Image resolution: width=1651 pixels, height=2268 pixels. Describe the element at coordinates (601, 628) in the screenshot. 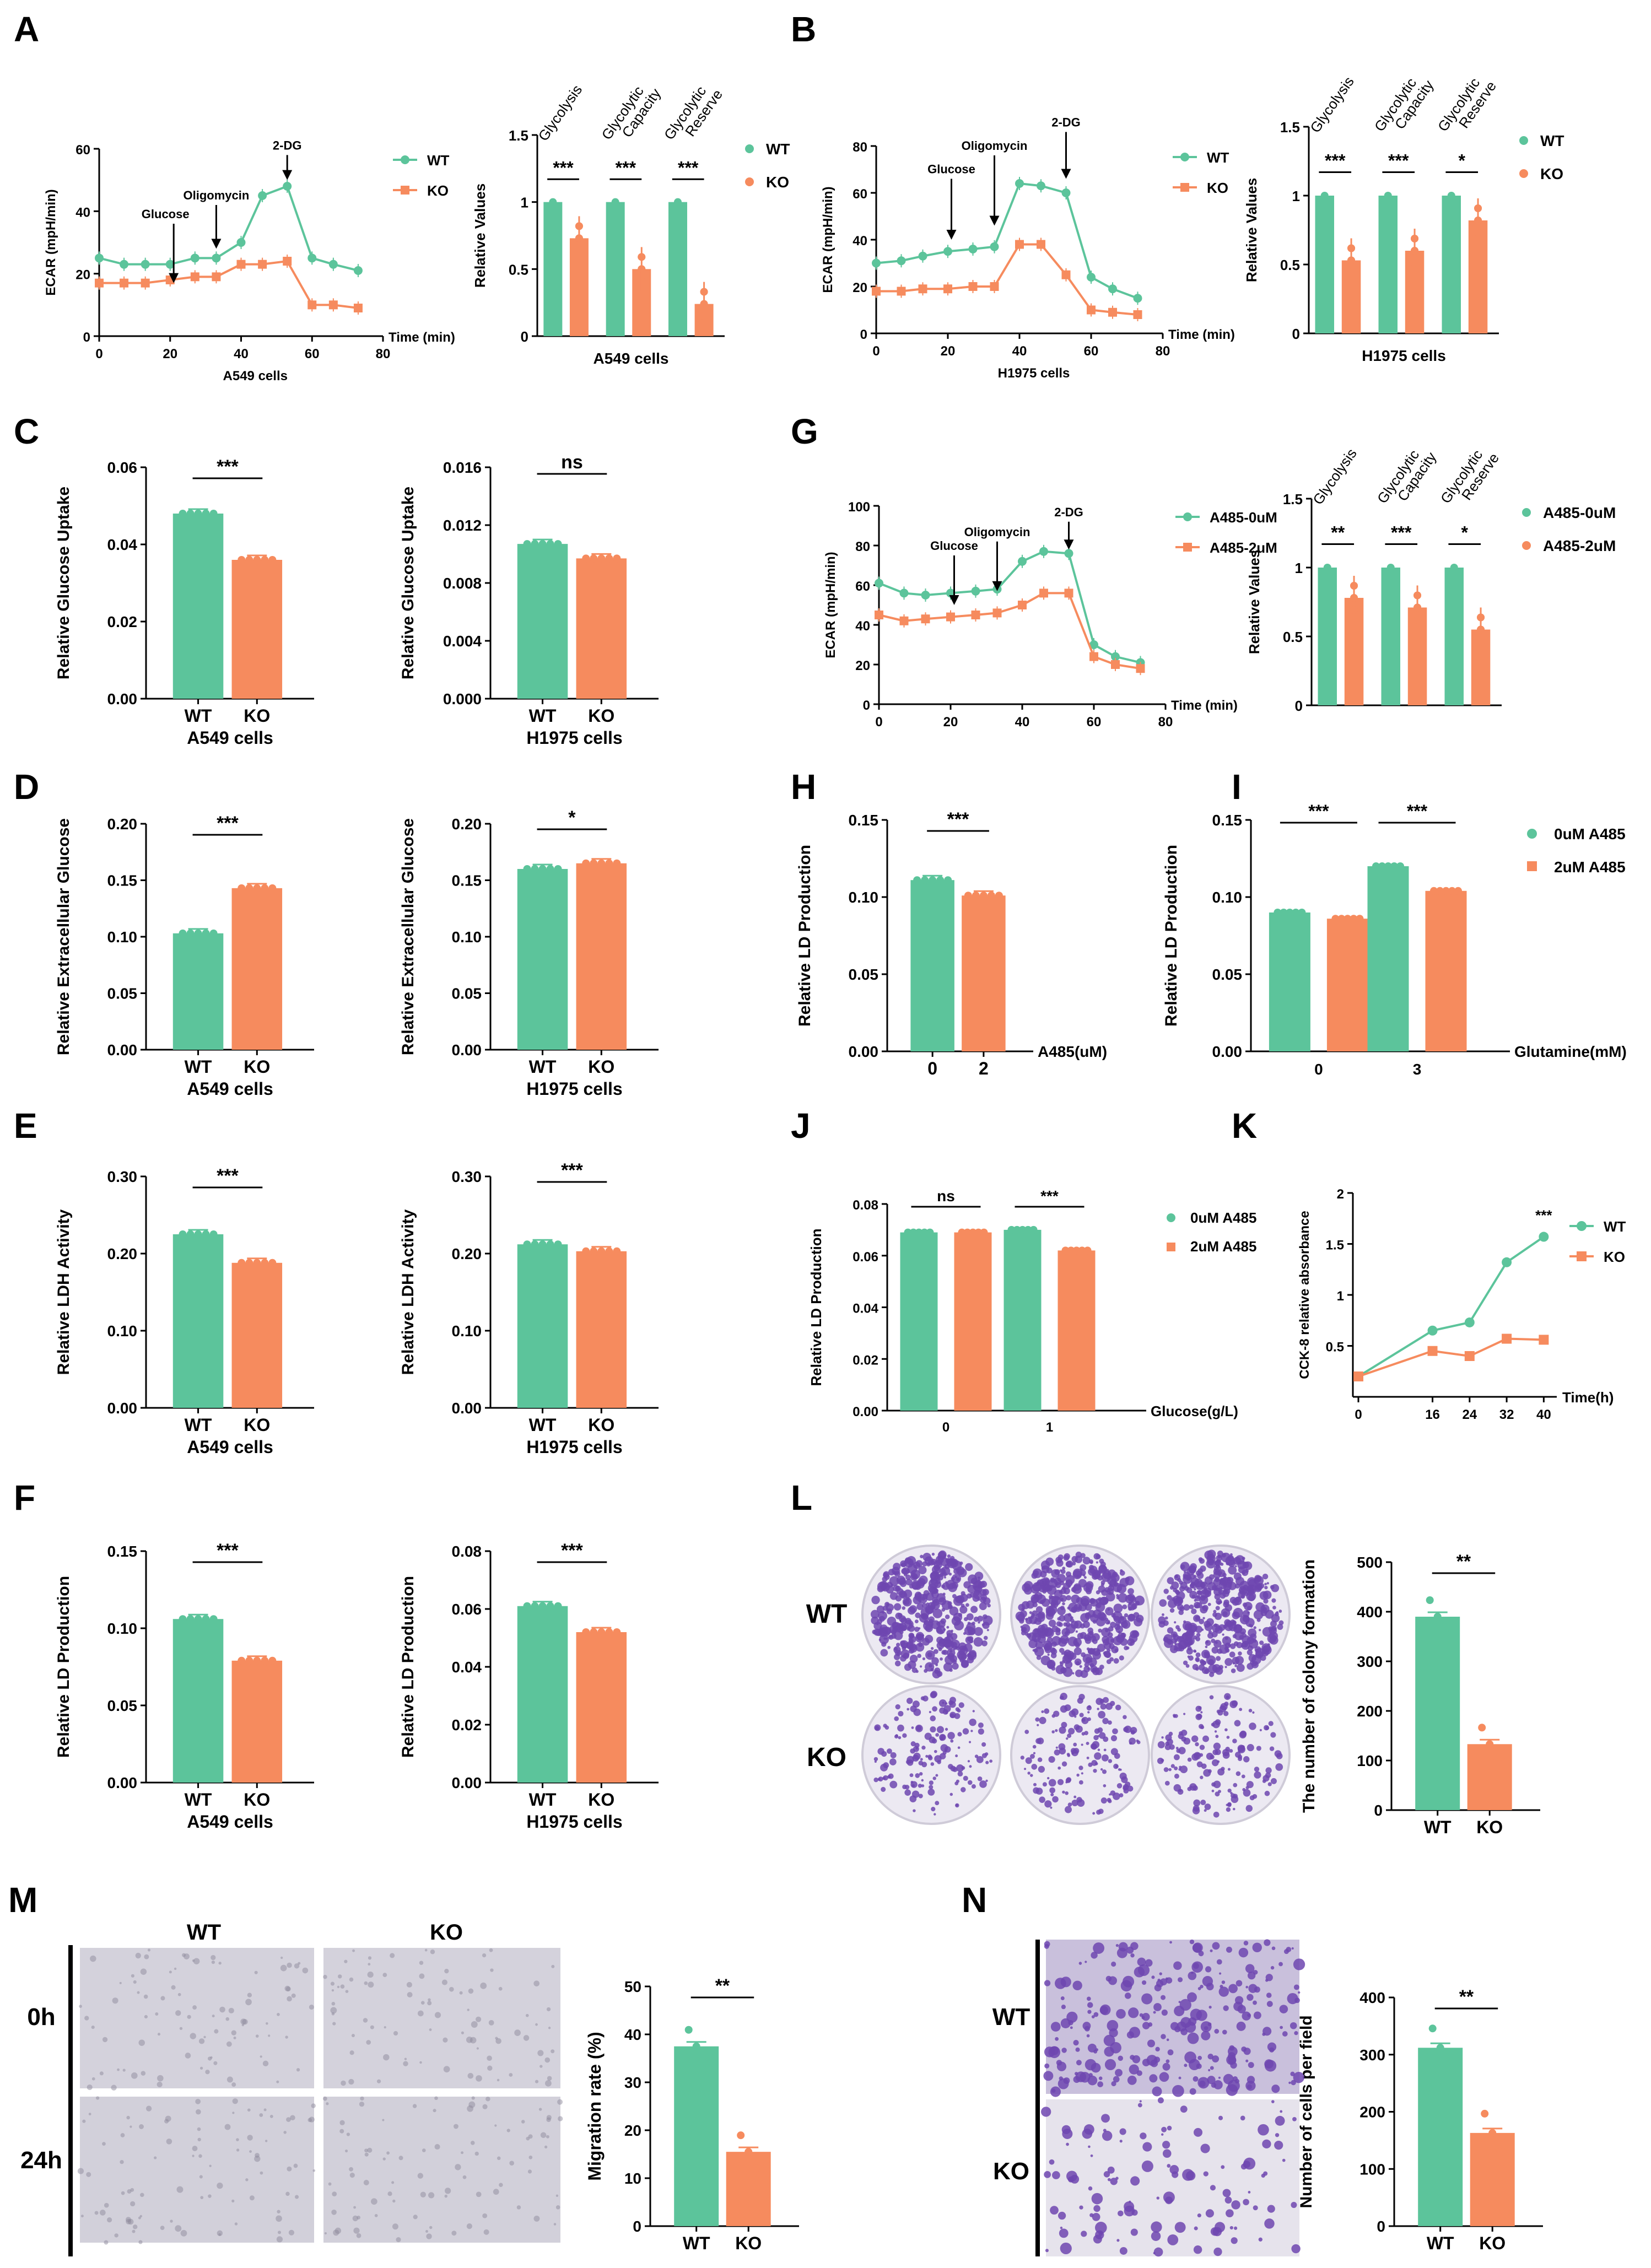

I see `bar-ko` at that location.